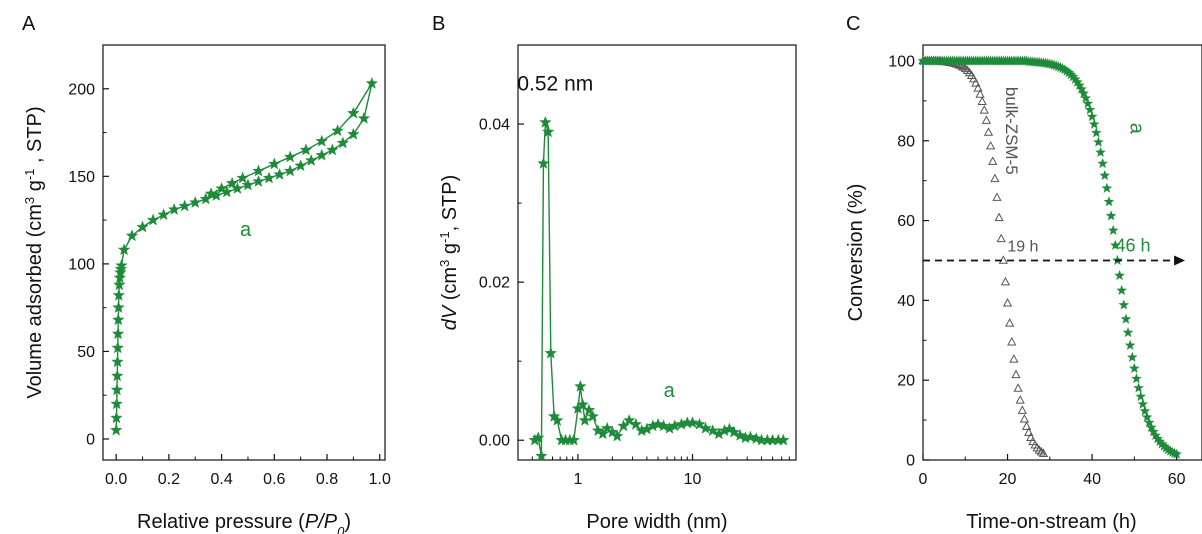 The image size is (1202, 534). I want to click on panel-c-x-axis-title: Time-on-stream (h), so click(1051, 522).